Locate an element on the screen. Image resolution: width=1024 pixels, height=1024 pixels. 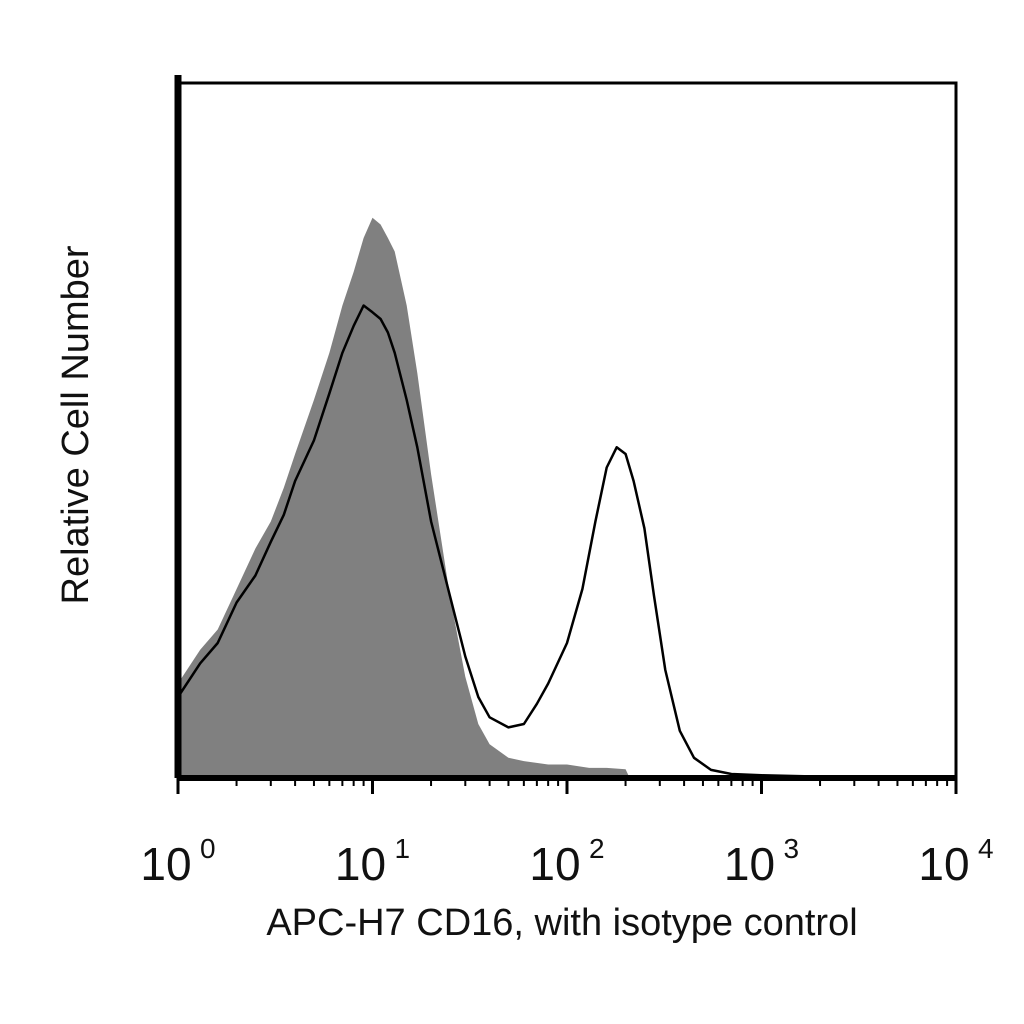
x-tick-label: 10 0 is located at coordinates (177, 861).